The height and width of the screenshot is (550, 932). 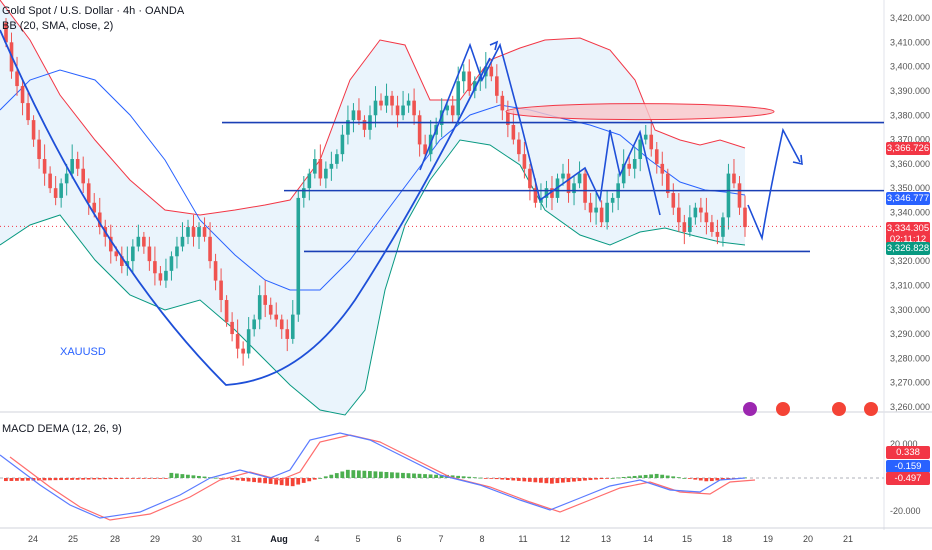 I want to click on lightning-icon, so click(x=750, y=409).